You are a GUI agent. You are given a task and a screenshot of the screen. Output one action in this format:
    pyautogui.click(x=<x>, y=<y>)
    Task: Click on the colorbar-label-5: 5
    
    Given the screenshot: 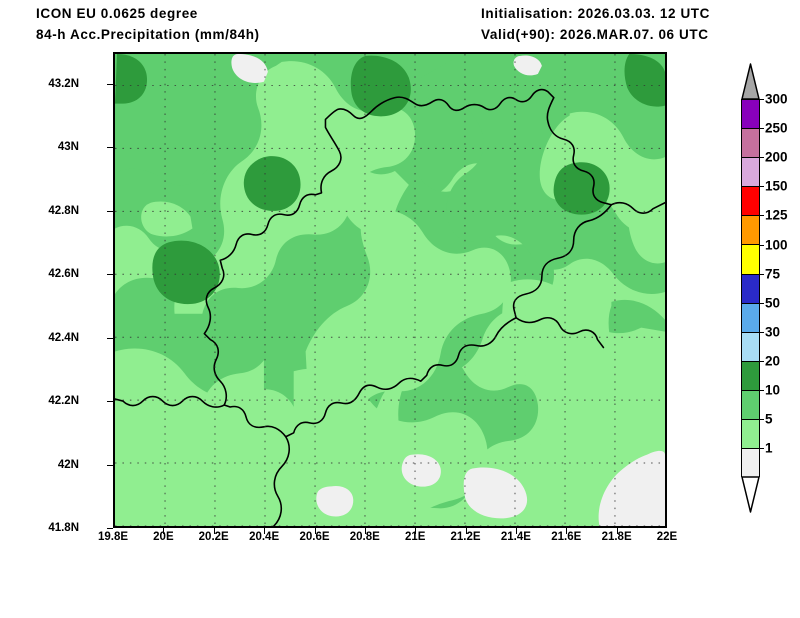 What is the action you would take?
    pyautogui.click(x=769, y=419)
    